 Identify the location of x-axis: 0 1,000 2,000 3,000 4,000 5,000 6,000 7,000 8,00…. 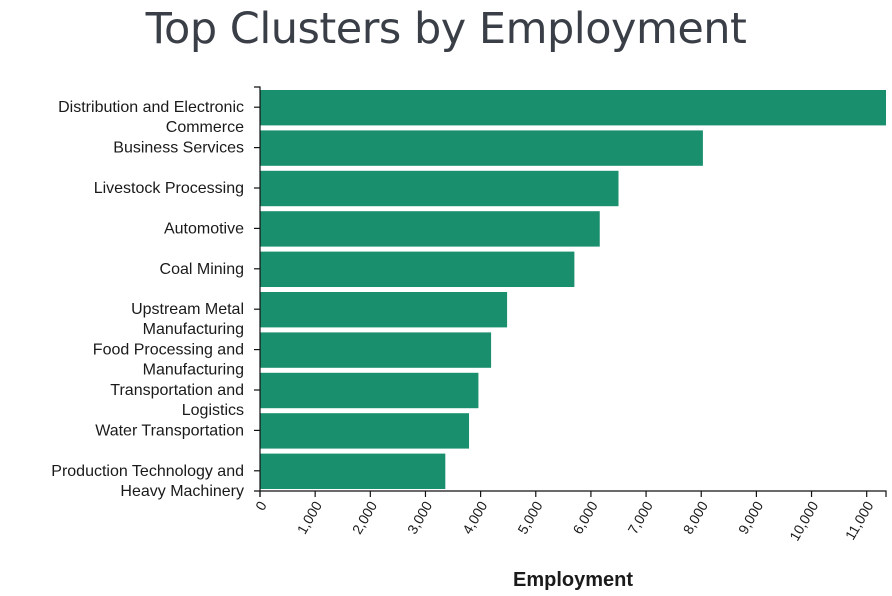
(569, 516).